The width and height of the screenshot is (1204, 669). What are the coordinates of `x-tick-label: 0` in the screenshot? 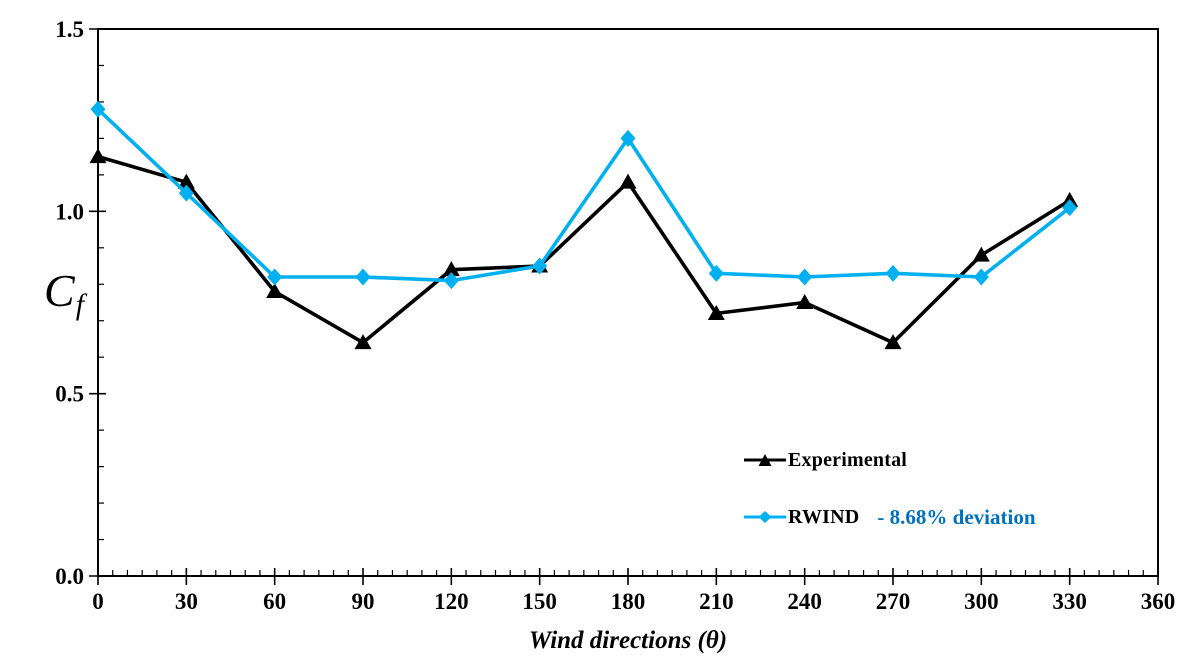 It's located at (98, 601).